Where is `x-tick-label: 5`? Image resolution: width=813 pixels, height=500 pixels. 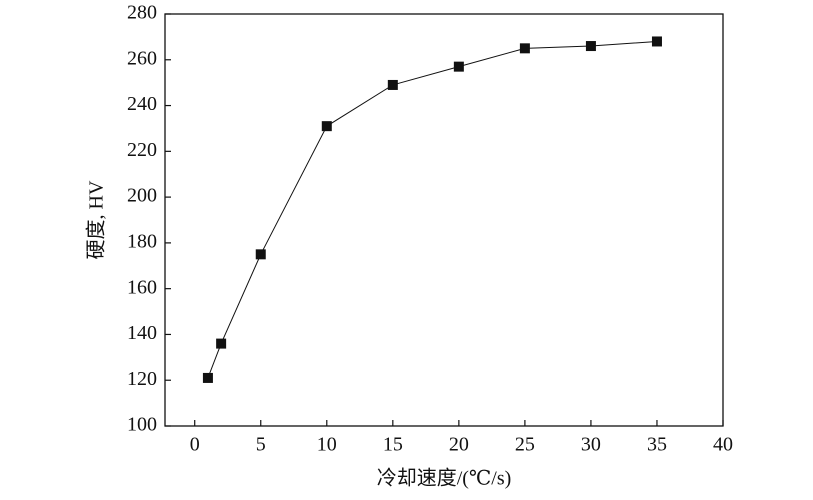
x-tick-label: 5 is located at coordinates (261, 445).